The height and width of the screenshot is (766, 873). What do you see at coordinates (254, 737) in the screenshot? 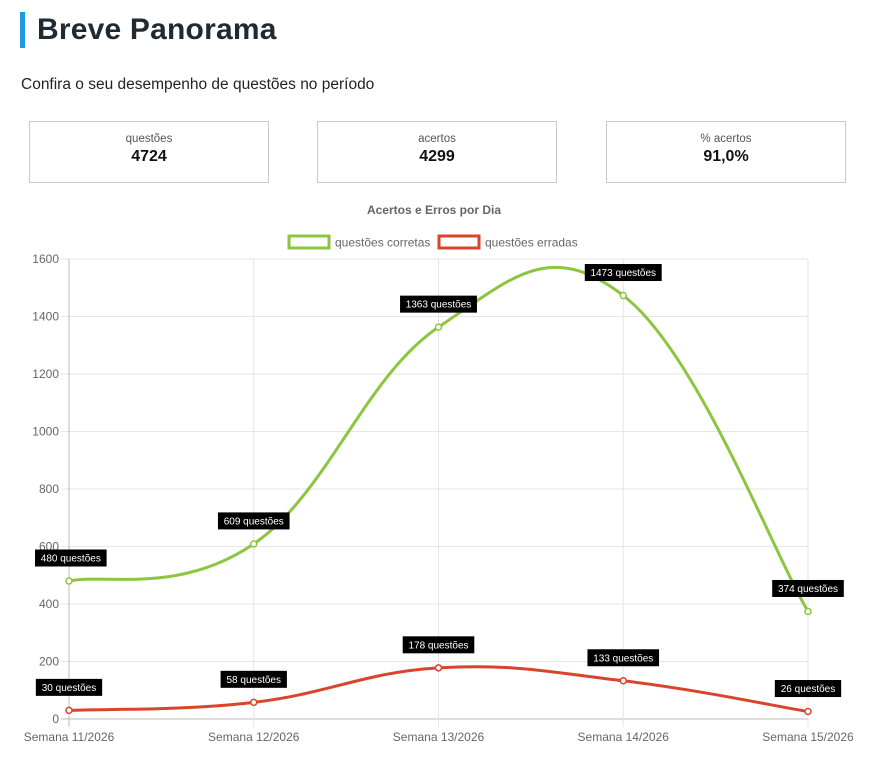
I see `x-tick-label: Semana 12/2026` at bounding box center [254, 737].